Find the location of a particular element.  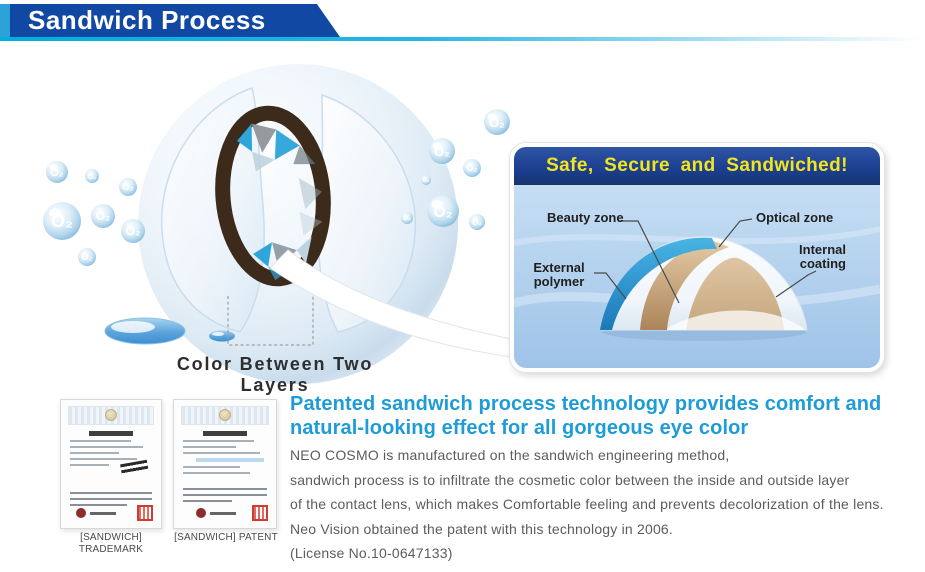

illustration-caption: Color Between Two Layers is located at coordinates (275, 374).